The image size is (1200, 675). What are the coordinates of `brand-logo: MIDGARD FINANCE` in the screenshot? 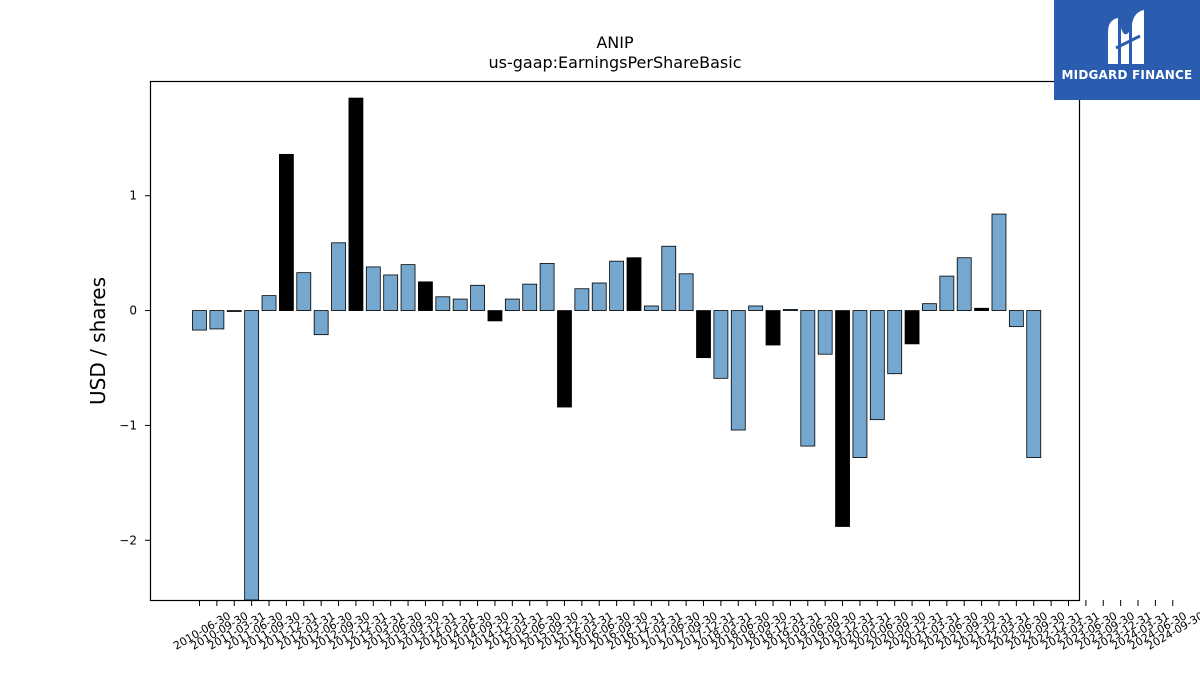 It's located at (1127, 50).